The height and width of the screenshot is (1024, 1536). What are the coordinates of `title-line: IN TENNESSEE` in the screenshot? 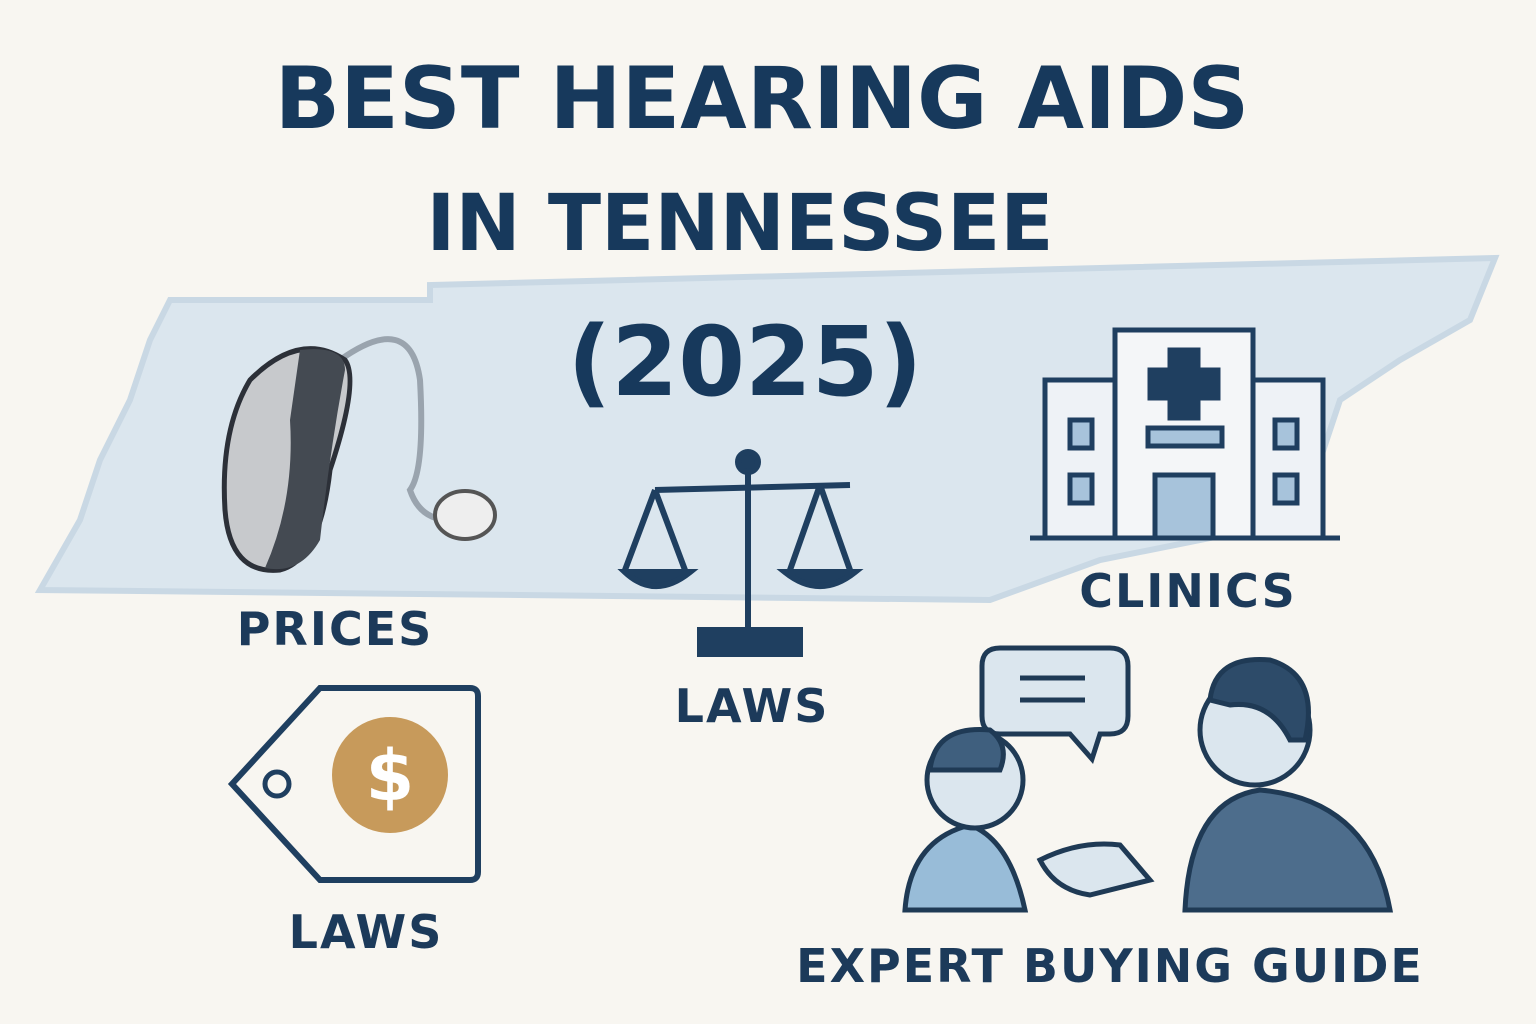 It's located at (739, 224).